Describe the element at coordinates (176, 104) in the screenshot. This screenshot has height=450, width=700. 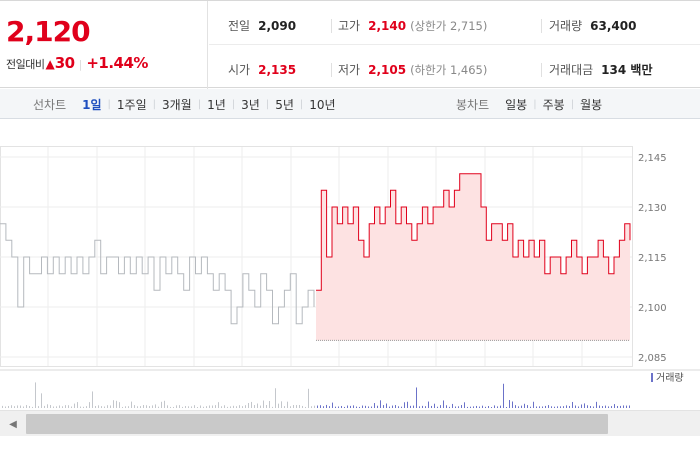
I see `period-3m-button: 3개월` at that location.